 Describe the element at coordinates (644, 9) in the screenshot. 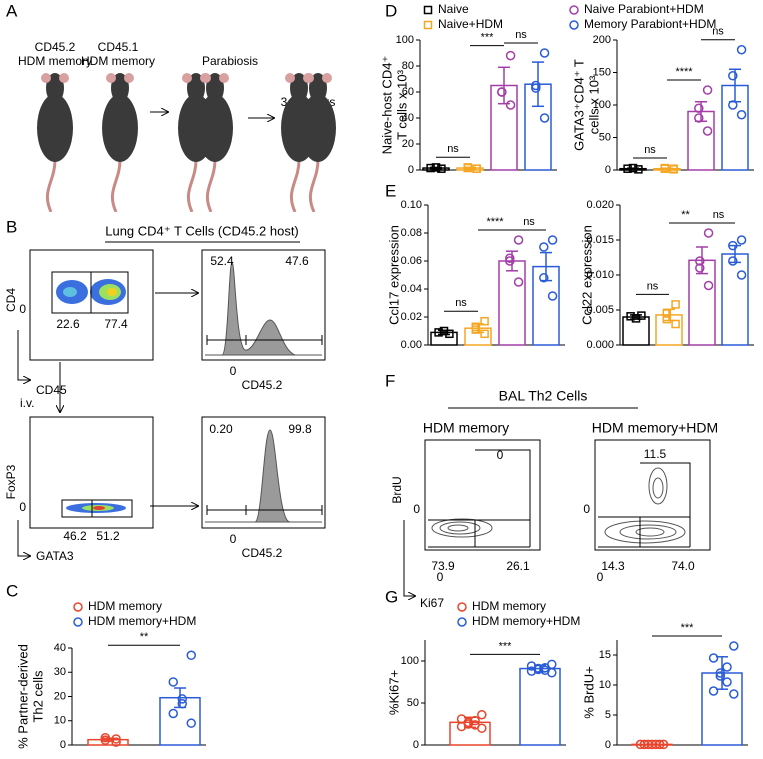

I see `legend-label: Naive Parabiont+HDM` at that location.